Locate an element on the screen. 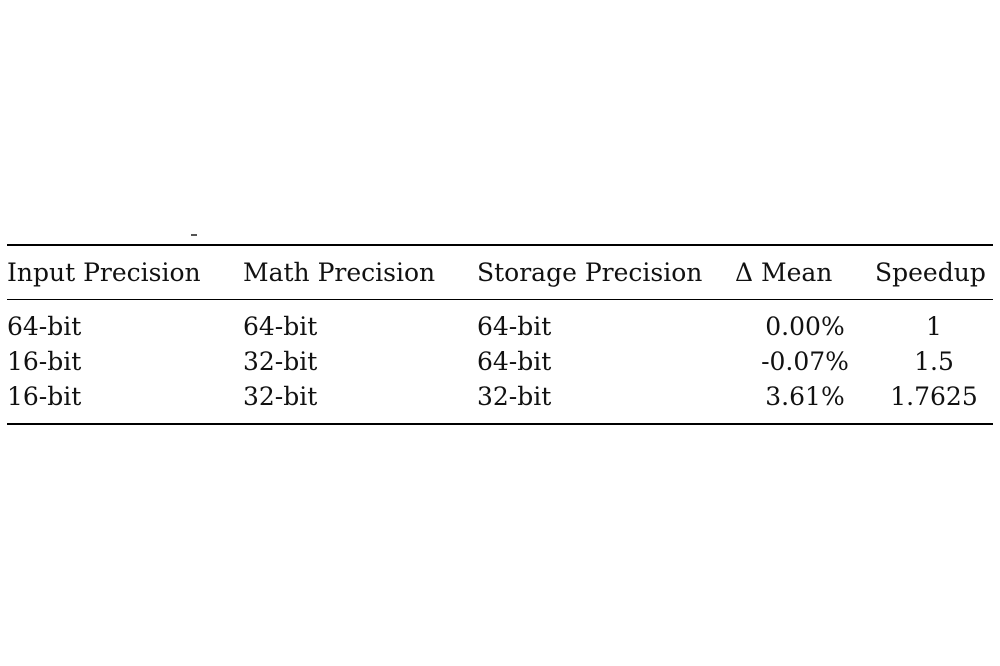 This screenshot has height=666, width=1000. cell-delta-mean: 0.00% is located at coordinates (805, 326).